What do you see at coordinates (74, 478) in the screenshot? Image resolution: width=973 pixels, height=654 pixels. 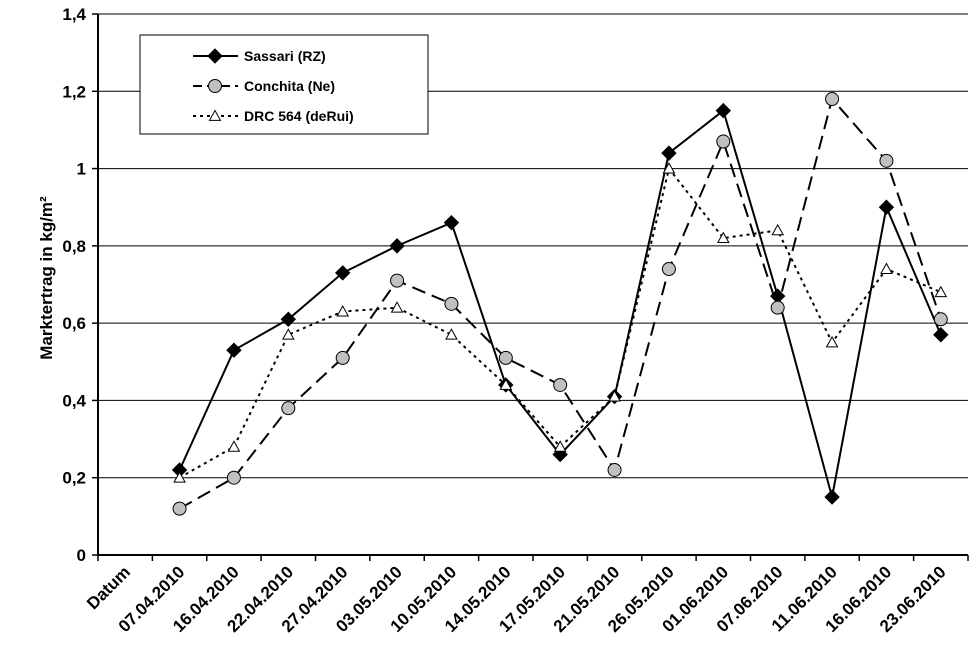 I see `y-tick-label: 0,2` at bounding box center [74, 478].